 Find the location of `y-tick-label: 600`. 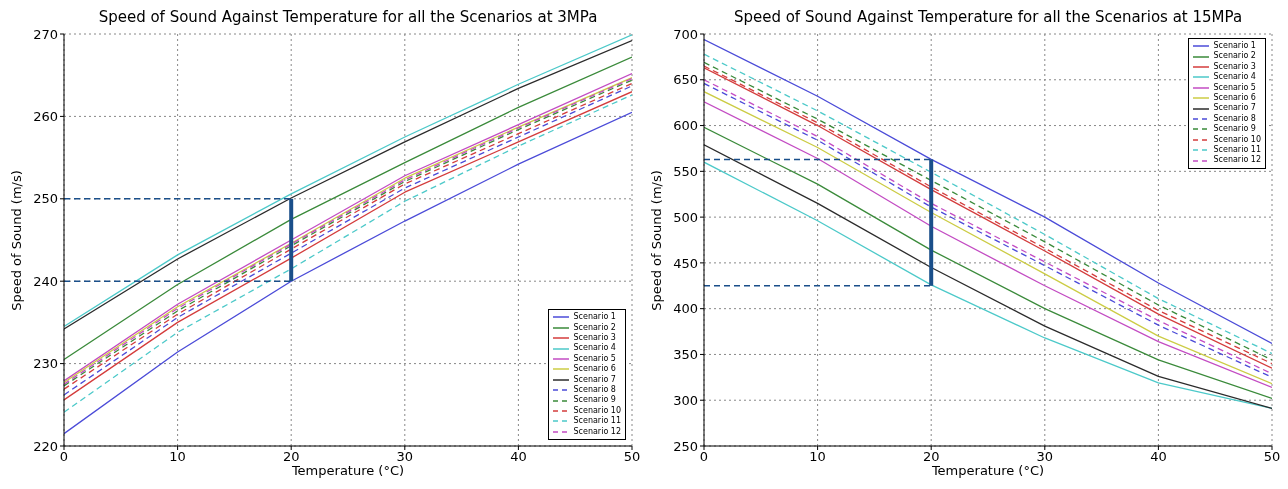

y-tick-label: 600 is located at coordinates (685, 126).